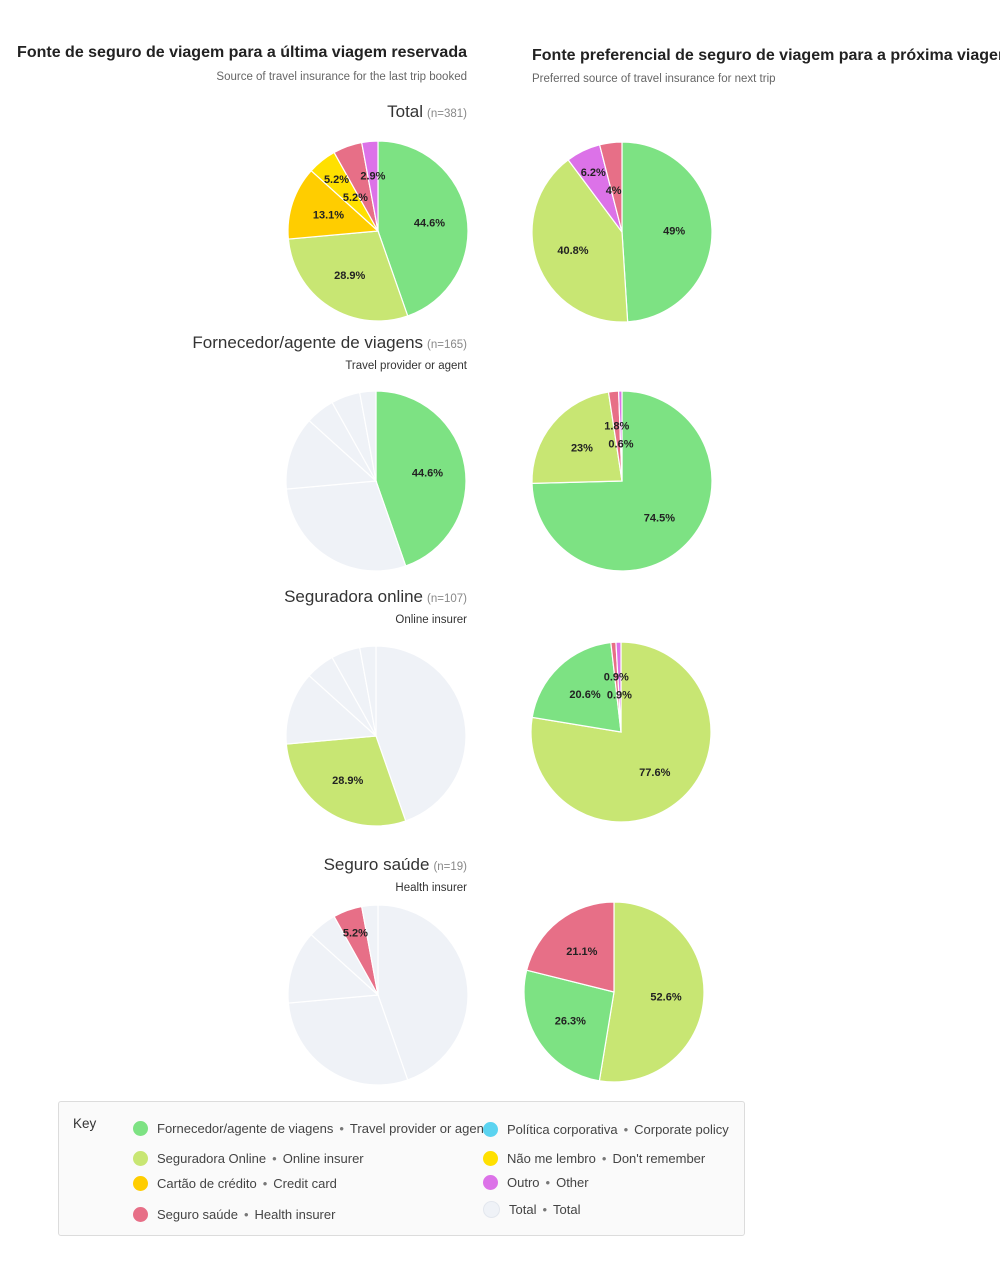  What do you see at coordinates (406, 366) in the screenshot?
I see `group-subtitle-travel-provider: Travel provider or agent` at bounding box center [406, 366].